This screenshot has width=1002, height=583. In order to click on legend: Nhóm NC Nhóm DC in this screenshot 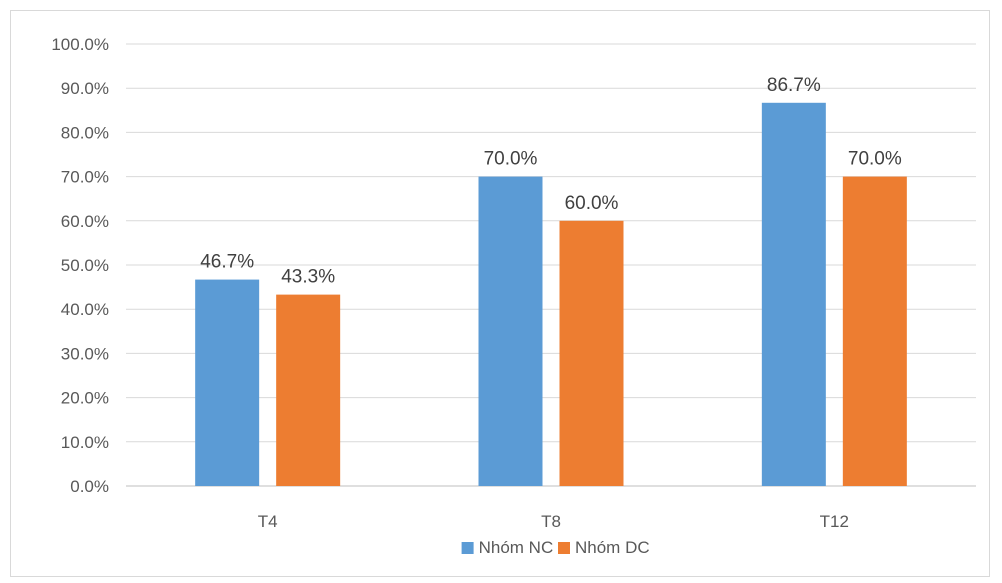, I will do `click(555, 547)`.